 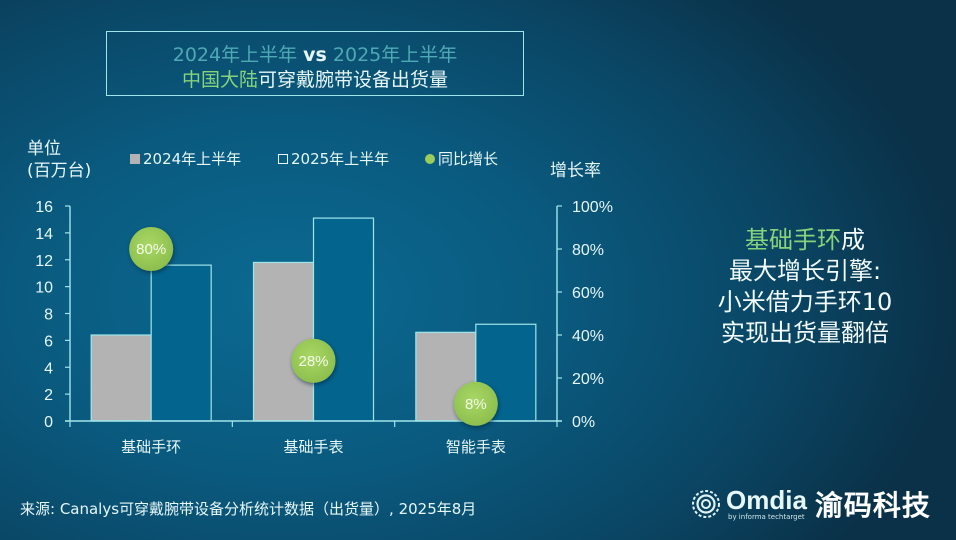 I want to click on legend-swatch-outline, so click(x=283, y=158).